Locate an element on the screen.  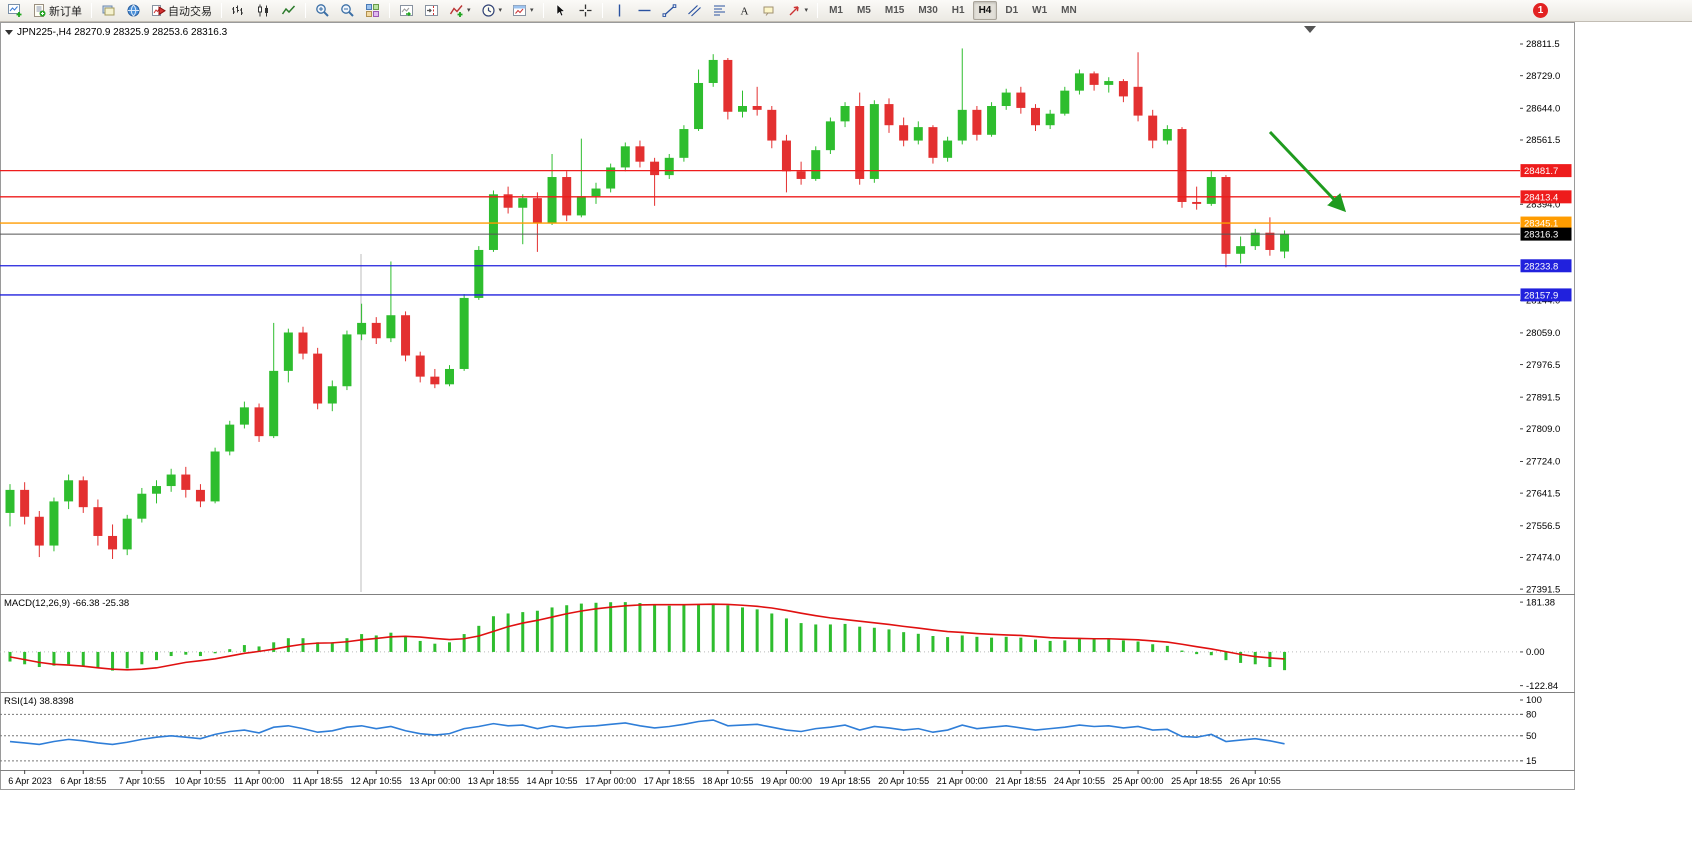
timeframe-h4-button: H4 is located at coordinates (985, 10).